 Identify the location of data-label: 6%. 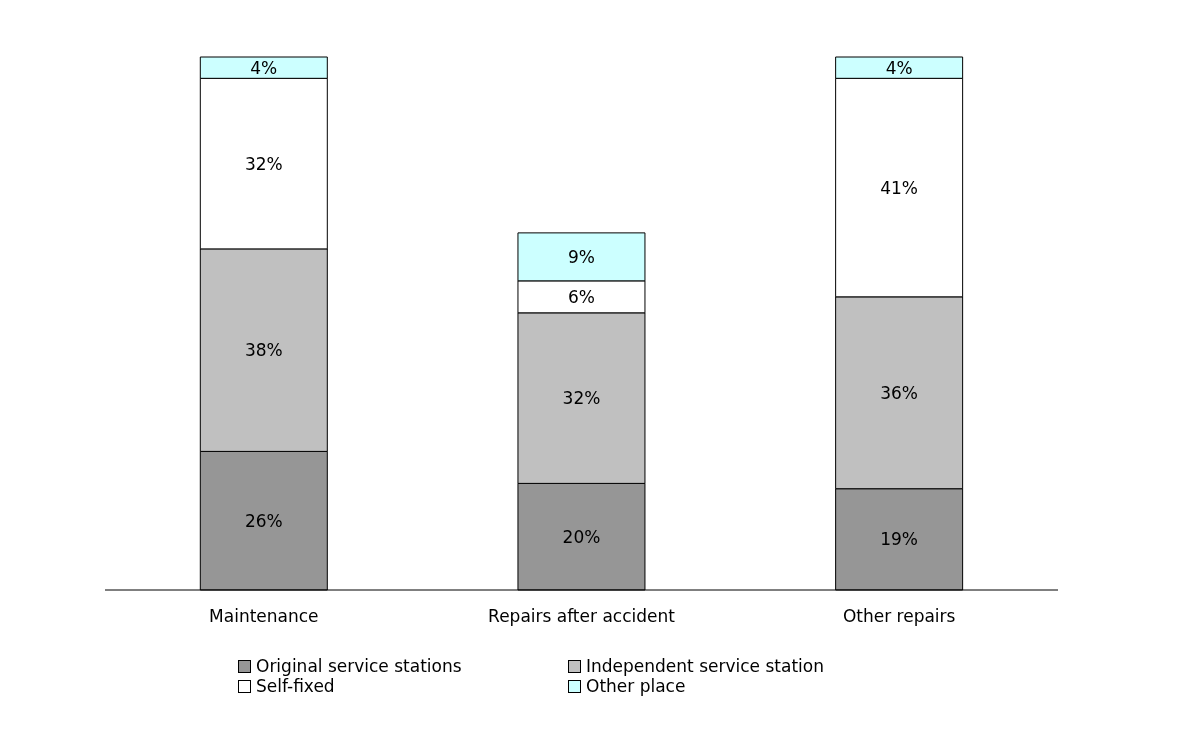
(581, 296).